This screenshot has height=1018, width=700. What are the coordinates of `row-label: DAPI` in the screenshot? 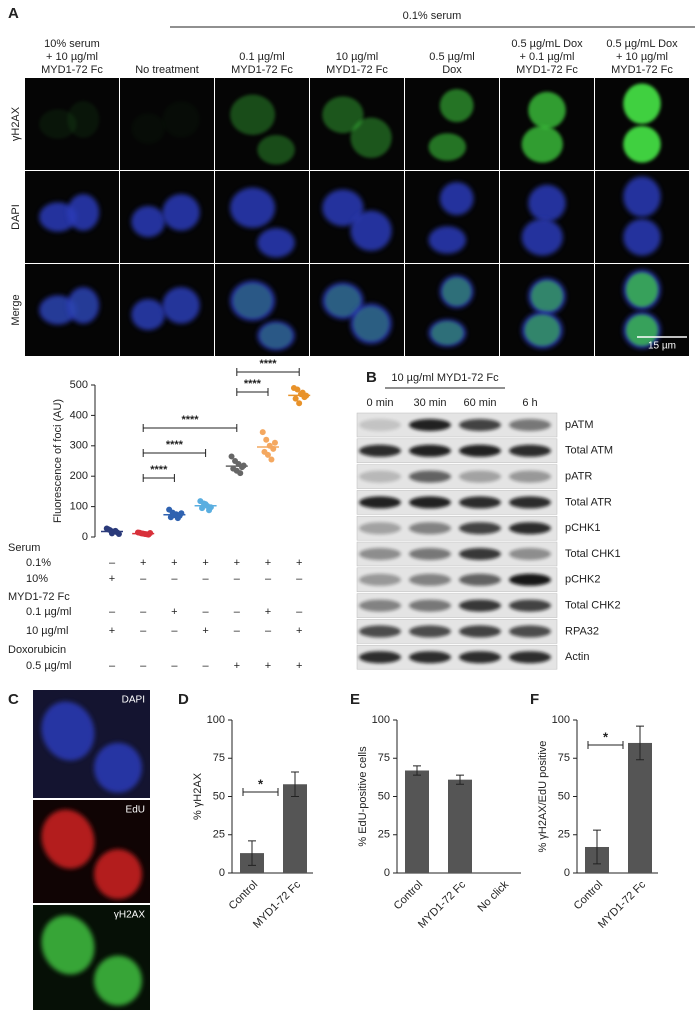 It's located at (16, 217).